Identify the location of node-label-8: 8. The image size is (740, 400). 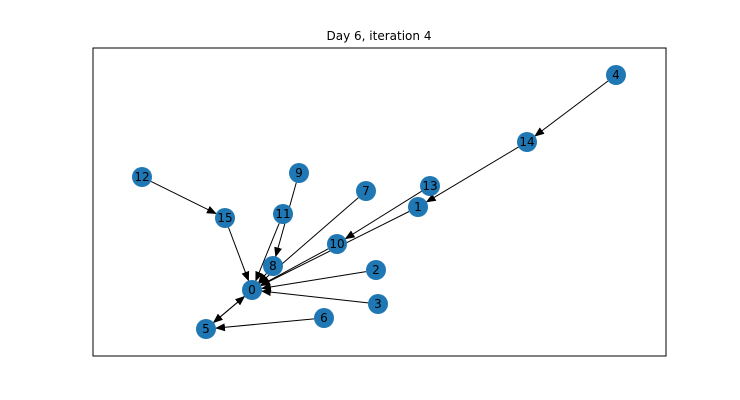
(273, 266).